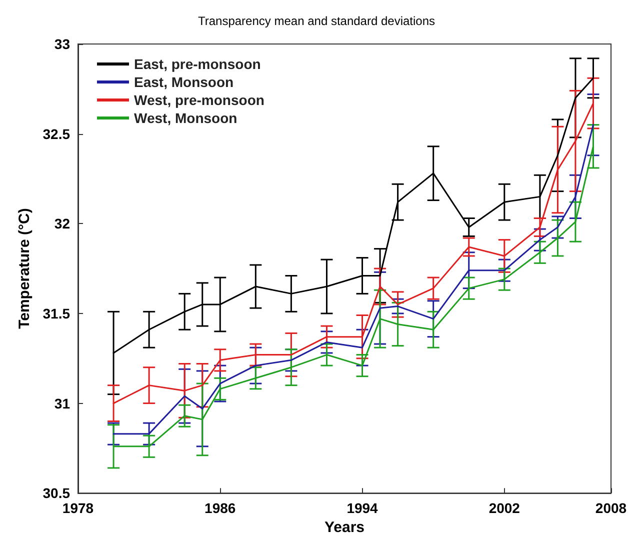 The height and width of the screenshot is (540, 633). What do you see at coordinates (24, 268) in the screenshot?
I see `y-axis-title: Temperature (°C)` at bounding box center [24, 268].